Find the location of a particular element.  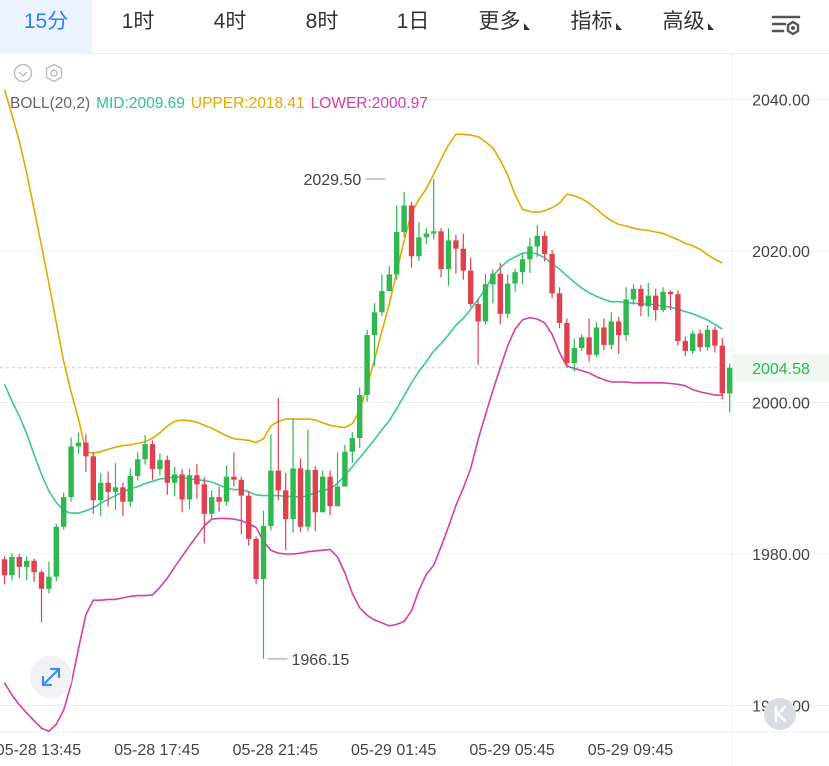

k-icon is located at coordinates (780, 714).